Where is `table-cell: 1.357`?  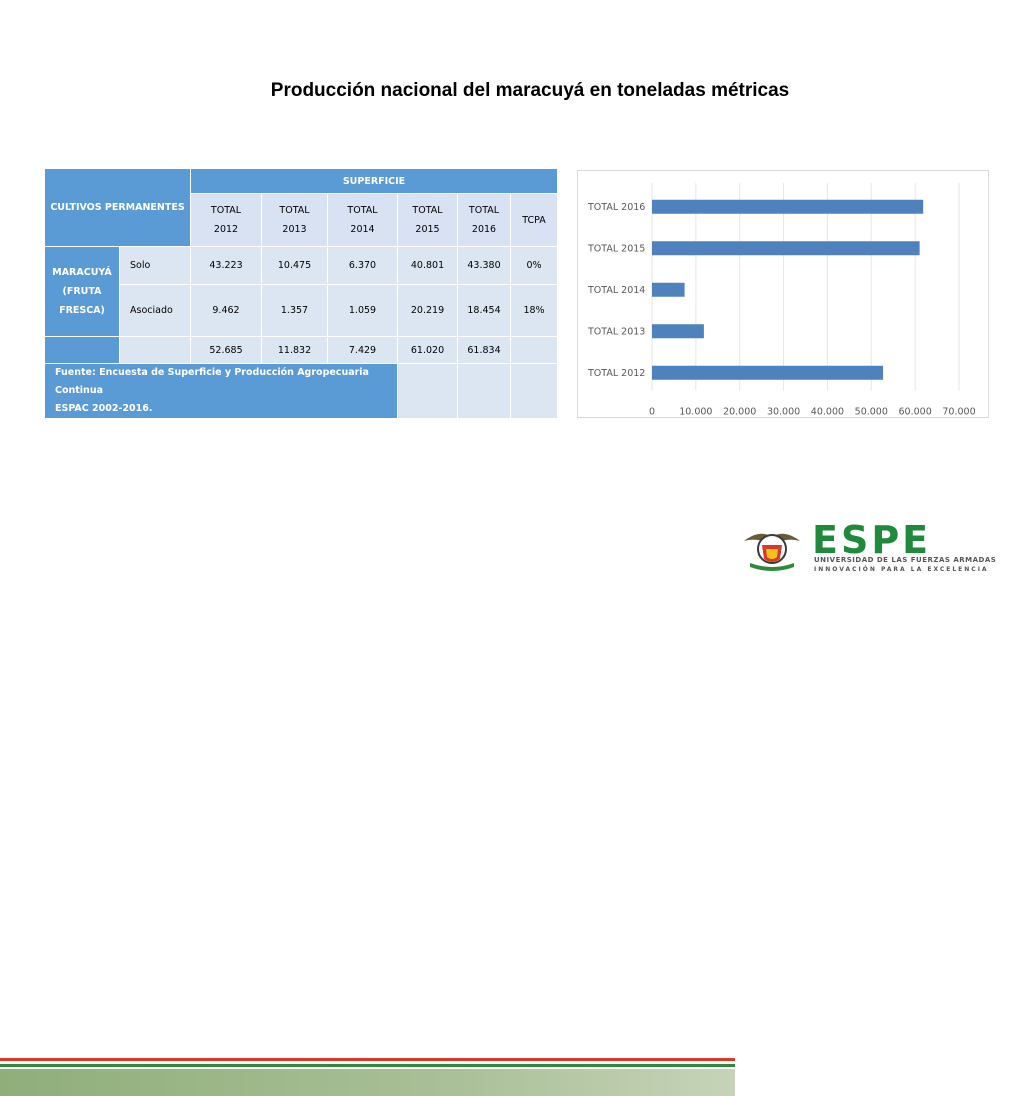 table-cell: 1.357 is located at coordinates (294, 310).